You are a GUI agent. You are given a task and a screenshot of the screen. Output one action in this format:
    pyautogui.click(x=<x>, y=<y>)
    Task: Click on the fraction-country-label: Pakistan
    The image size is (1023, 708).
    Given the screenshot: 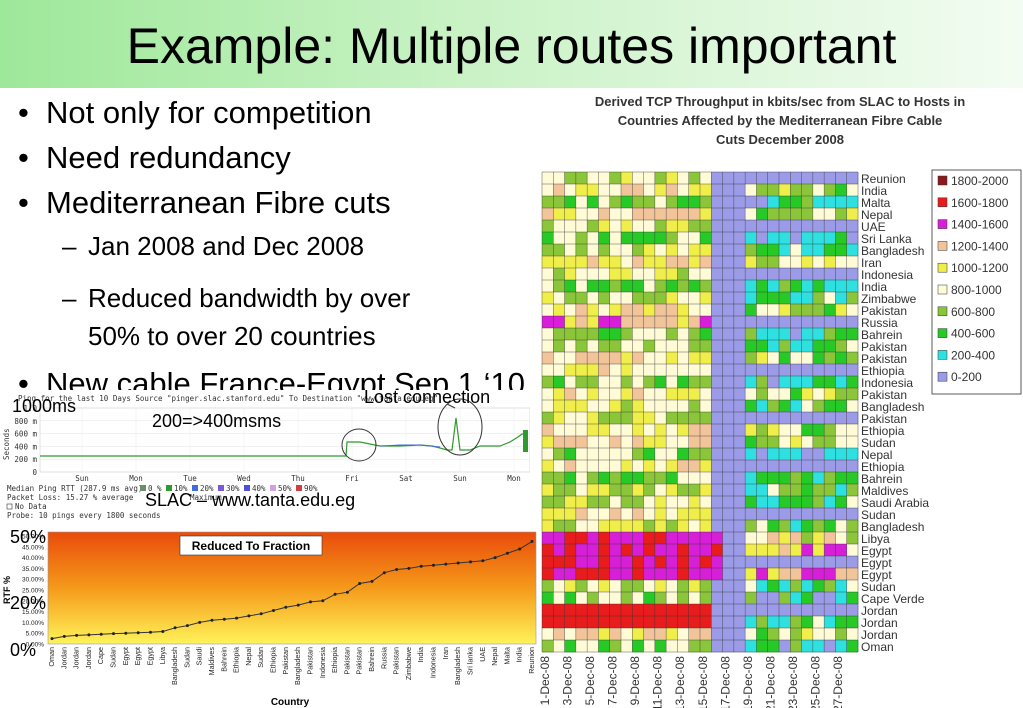 What is the action you would take?
    pyautogui.click(x=396, y=661)
    